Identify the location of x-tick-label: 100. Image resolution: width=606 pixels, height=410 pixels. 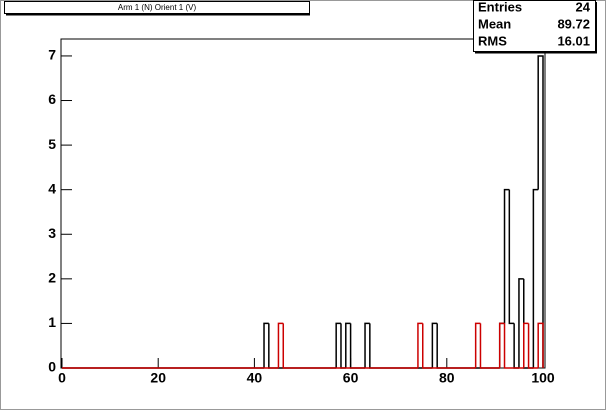
(543, 378).